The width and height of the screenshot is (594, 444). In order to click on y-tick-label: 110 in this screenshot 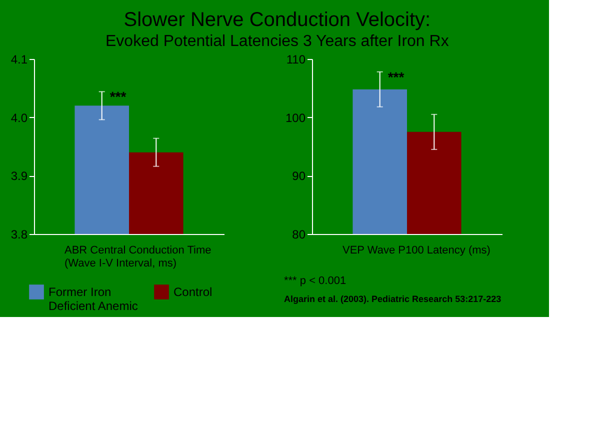, I will do `click(296, 59)`.